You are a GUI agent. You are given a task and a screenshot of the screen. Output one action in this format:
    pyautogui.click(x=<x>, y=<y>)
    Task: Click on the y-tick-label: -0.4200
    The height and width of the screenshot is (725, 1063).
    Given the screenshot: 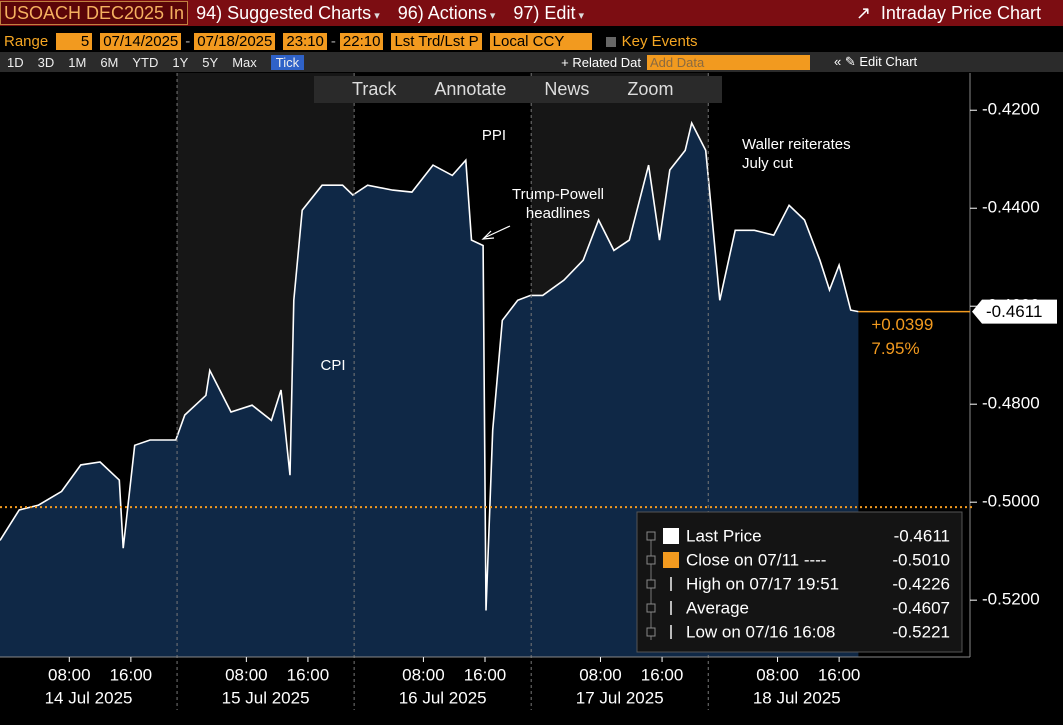 What is the action you would take?
    pyautogui.click(x=1011, y=109)
    